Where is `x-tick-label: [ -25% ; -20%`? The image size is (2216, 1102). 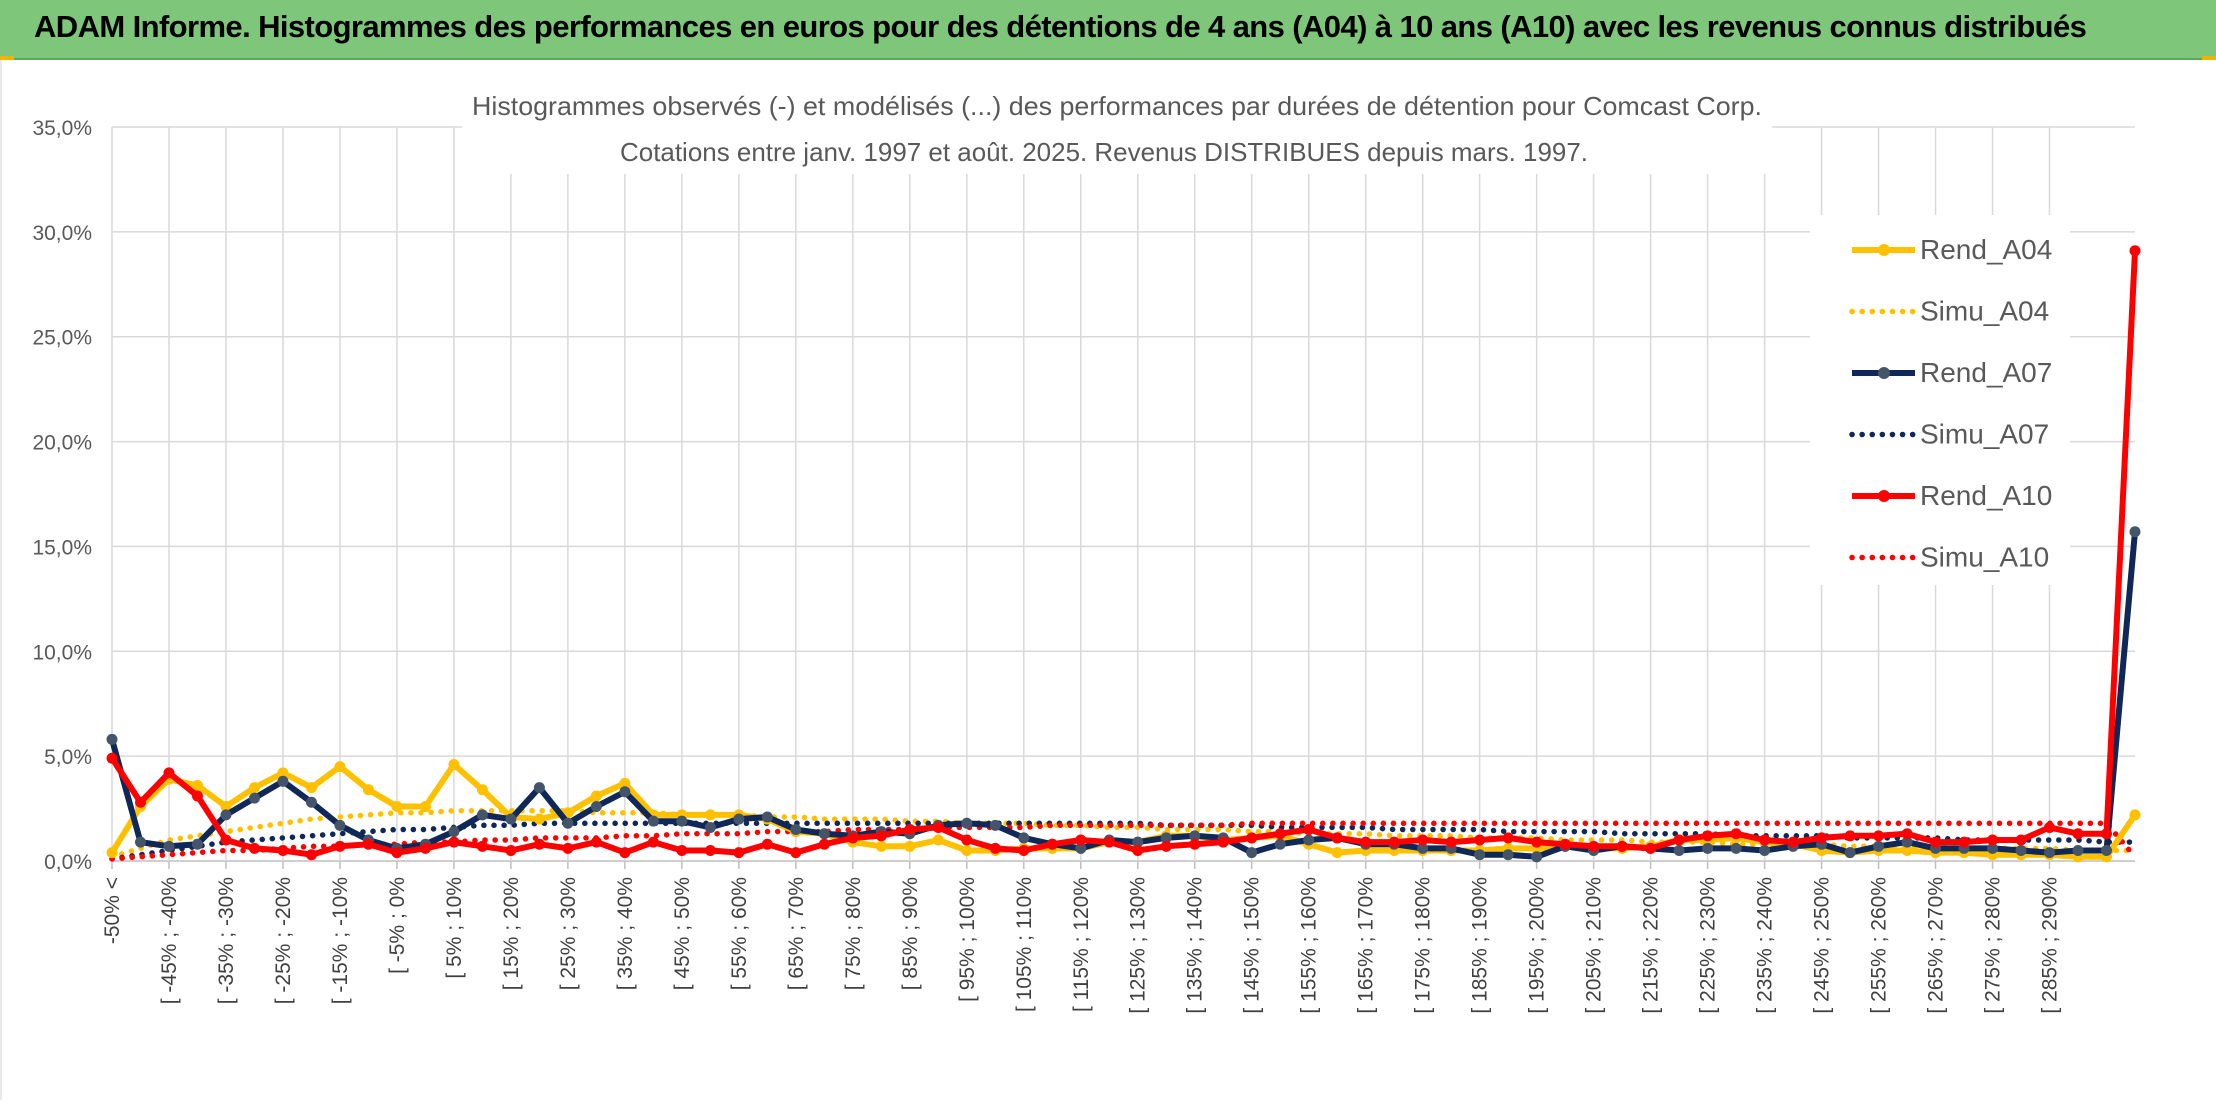
x-tick-label: [ -25% ; -20% is located at coordinates (283, 940).